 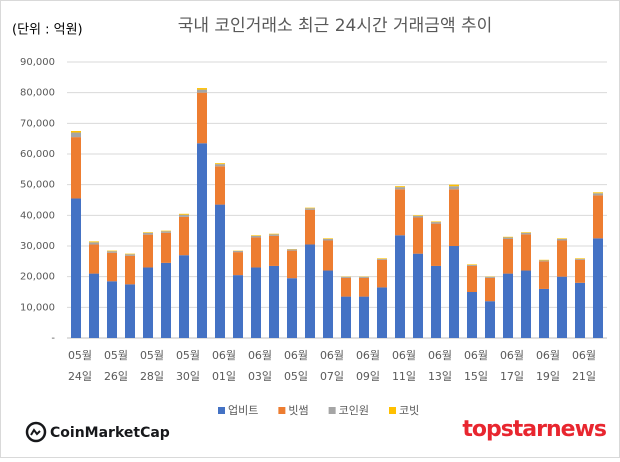 I want to click on x-tick-label: 15일, so click(x=476, y=376).